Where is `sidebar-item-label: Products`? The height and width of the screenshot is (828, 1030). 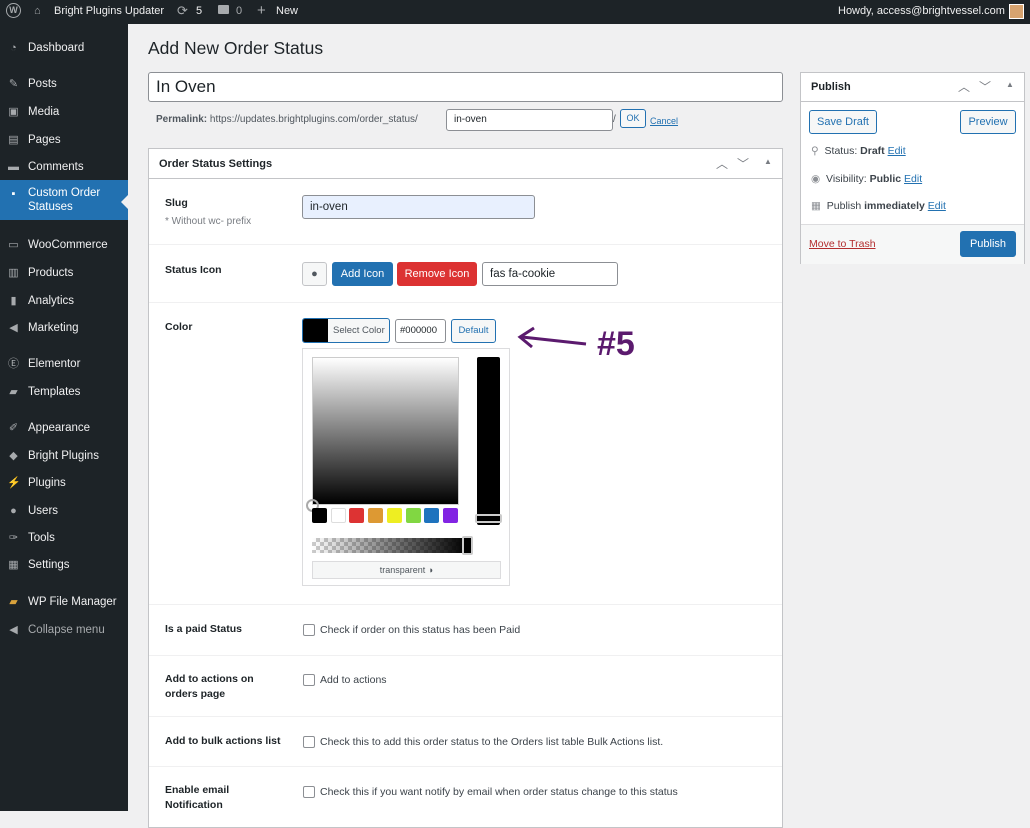
sidebar-item-label: Products is located at coordinates (51, 273).